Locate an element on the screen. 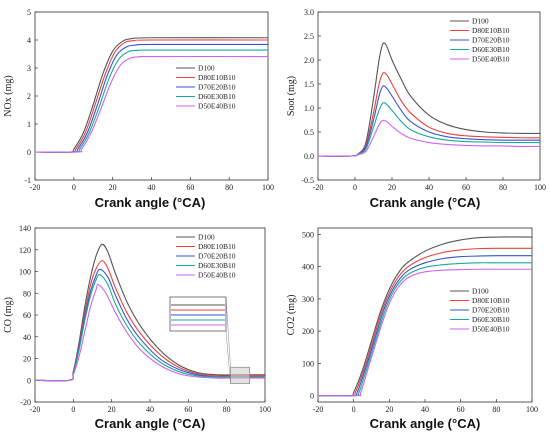  co-x-axis-label: Crank angle (°CA) is located at coordinates (150, 423).